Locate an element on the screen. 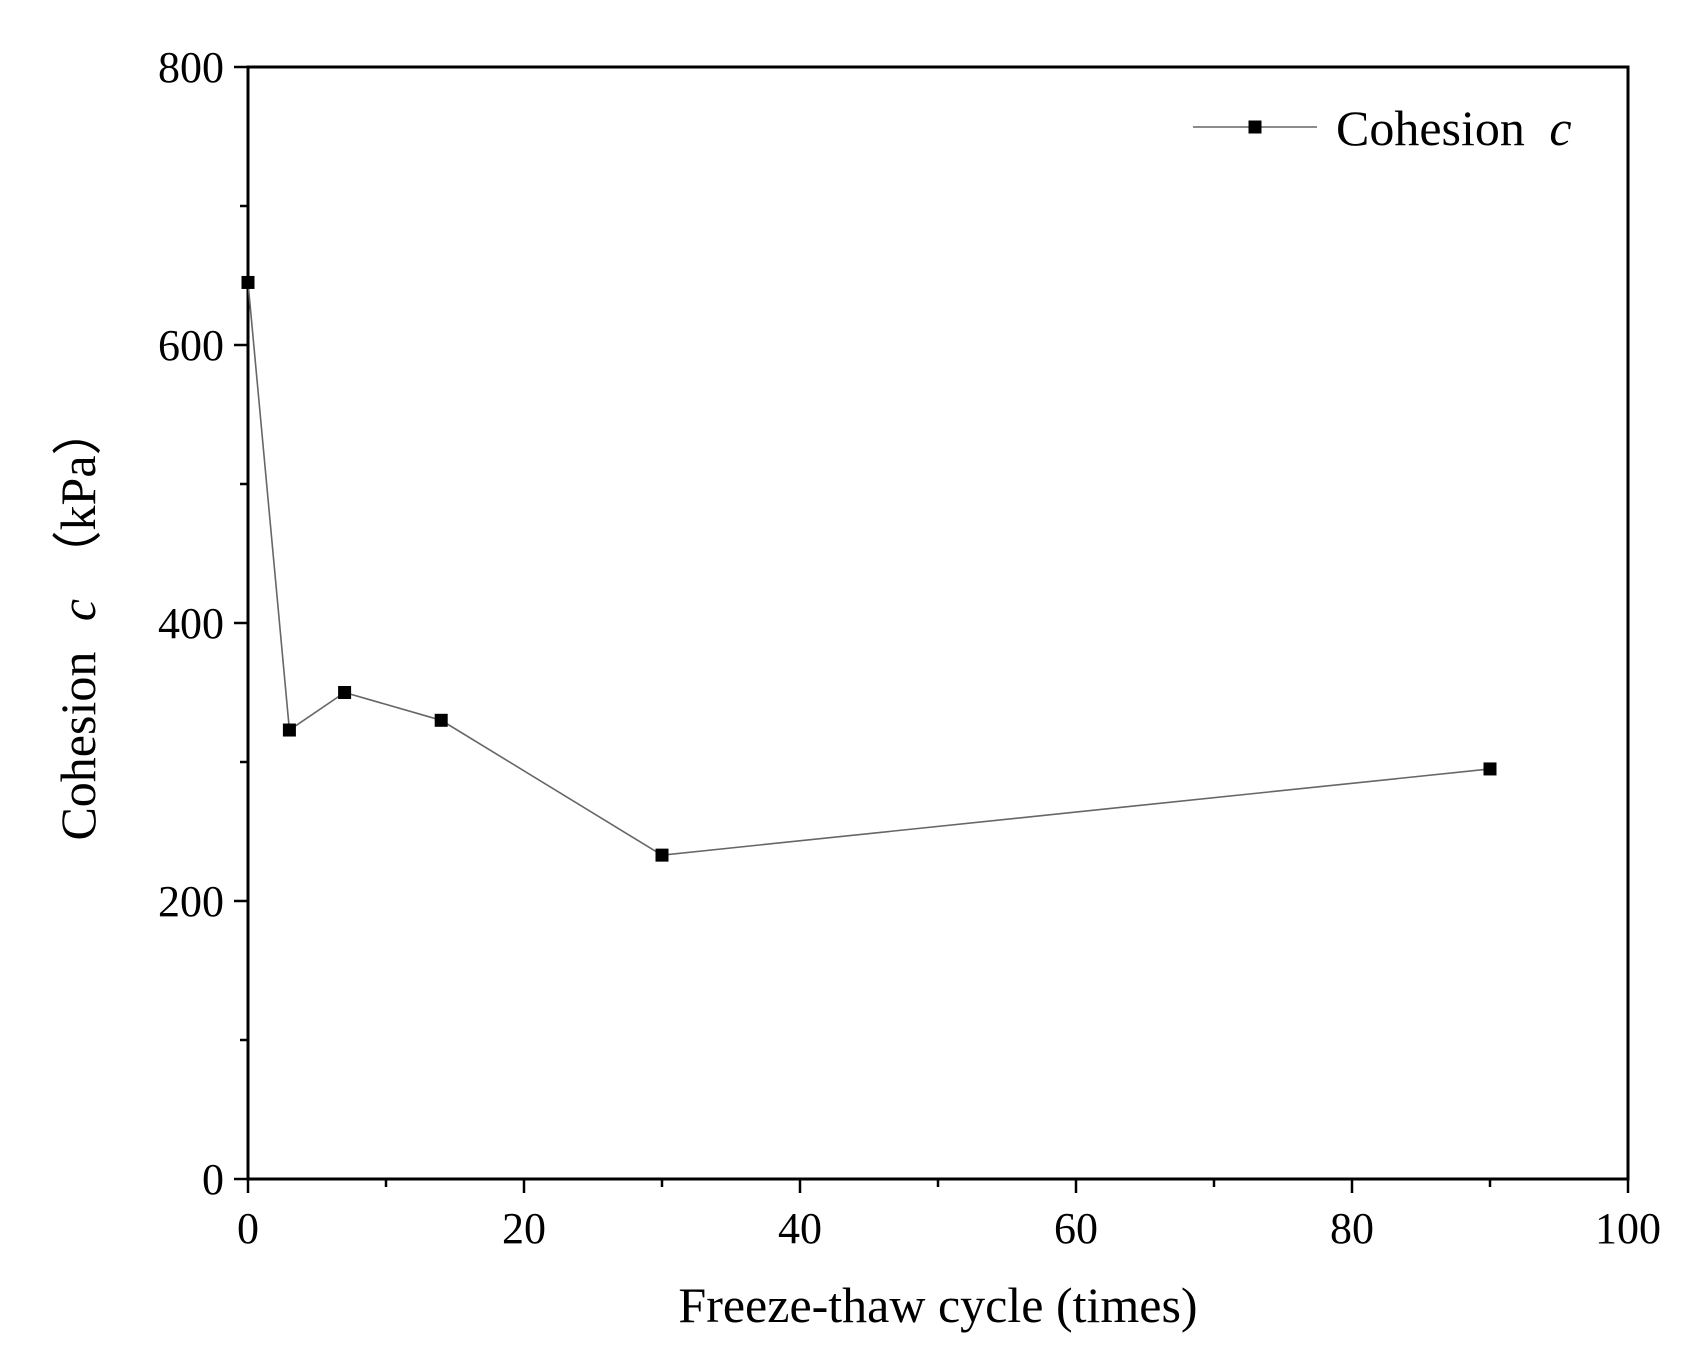  x-axis-title: Freeze-thaw cycle (times) is located at coordinates (937, 1305).